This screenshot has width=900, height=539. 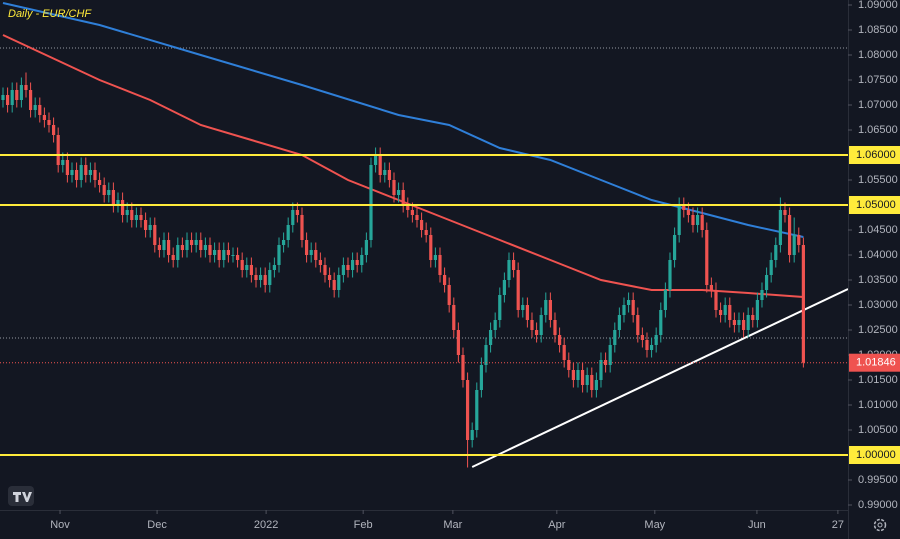 What do you see at coordinates (878, 130) in the screenshot?
I see `y-tick-label: 1.06500` at bounding box center [878, 130].